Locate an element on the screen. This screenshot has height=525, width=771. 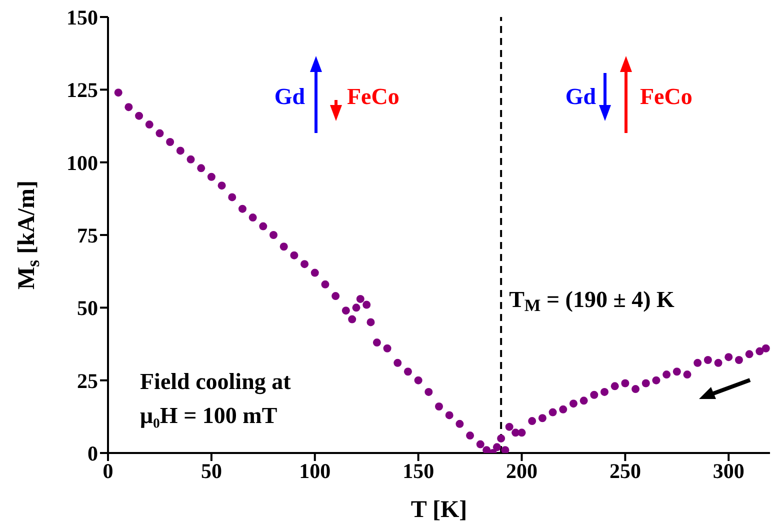
y-tick-label: 25 is located at coordinates (87, 380).